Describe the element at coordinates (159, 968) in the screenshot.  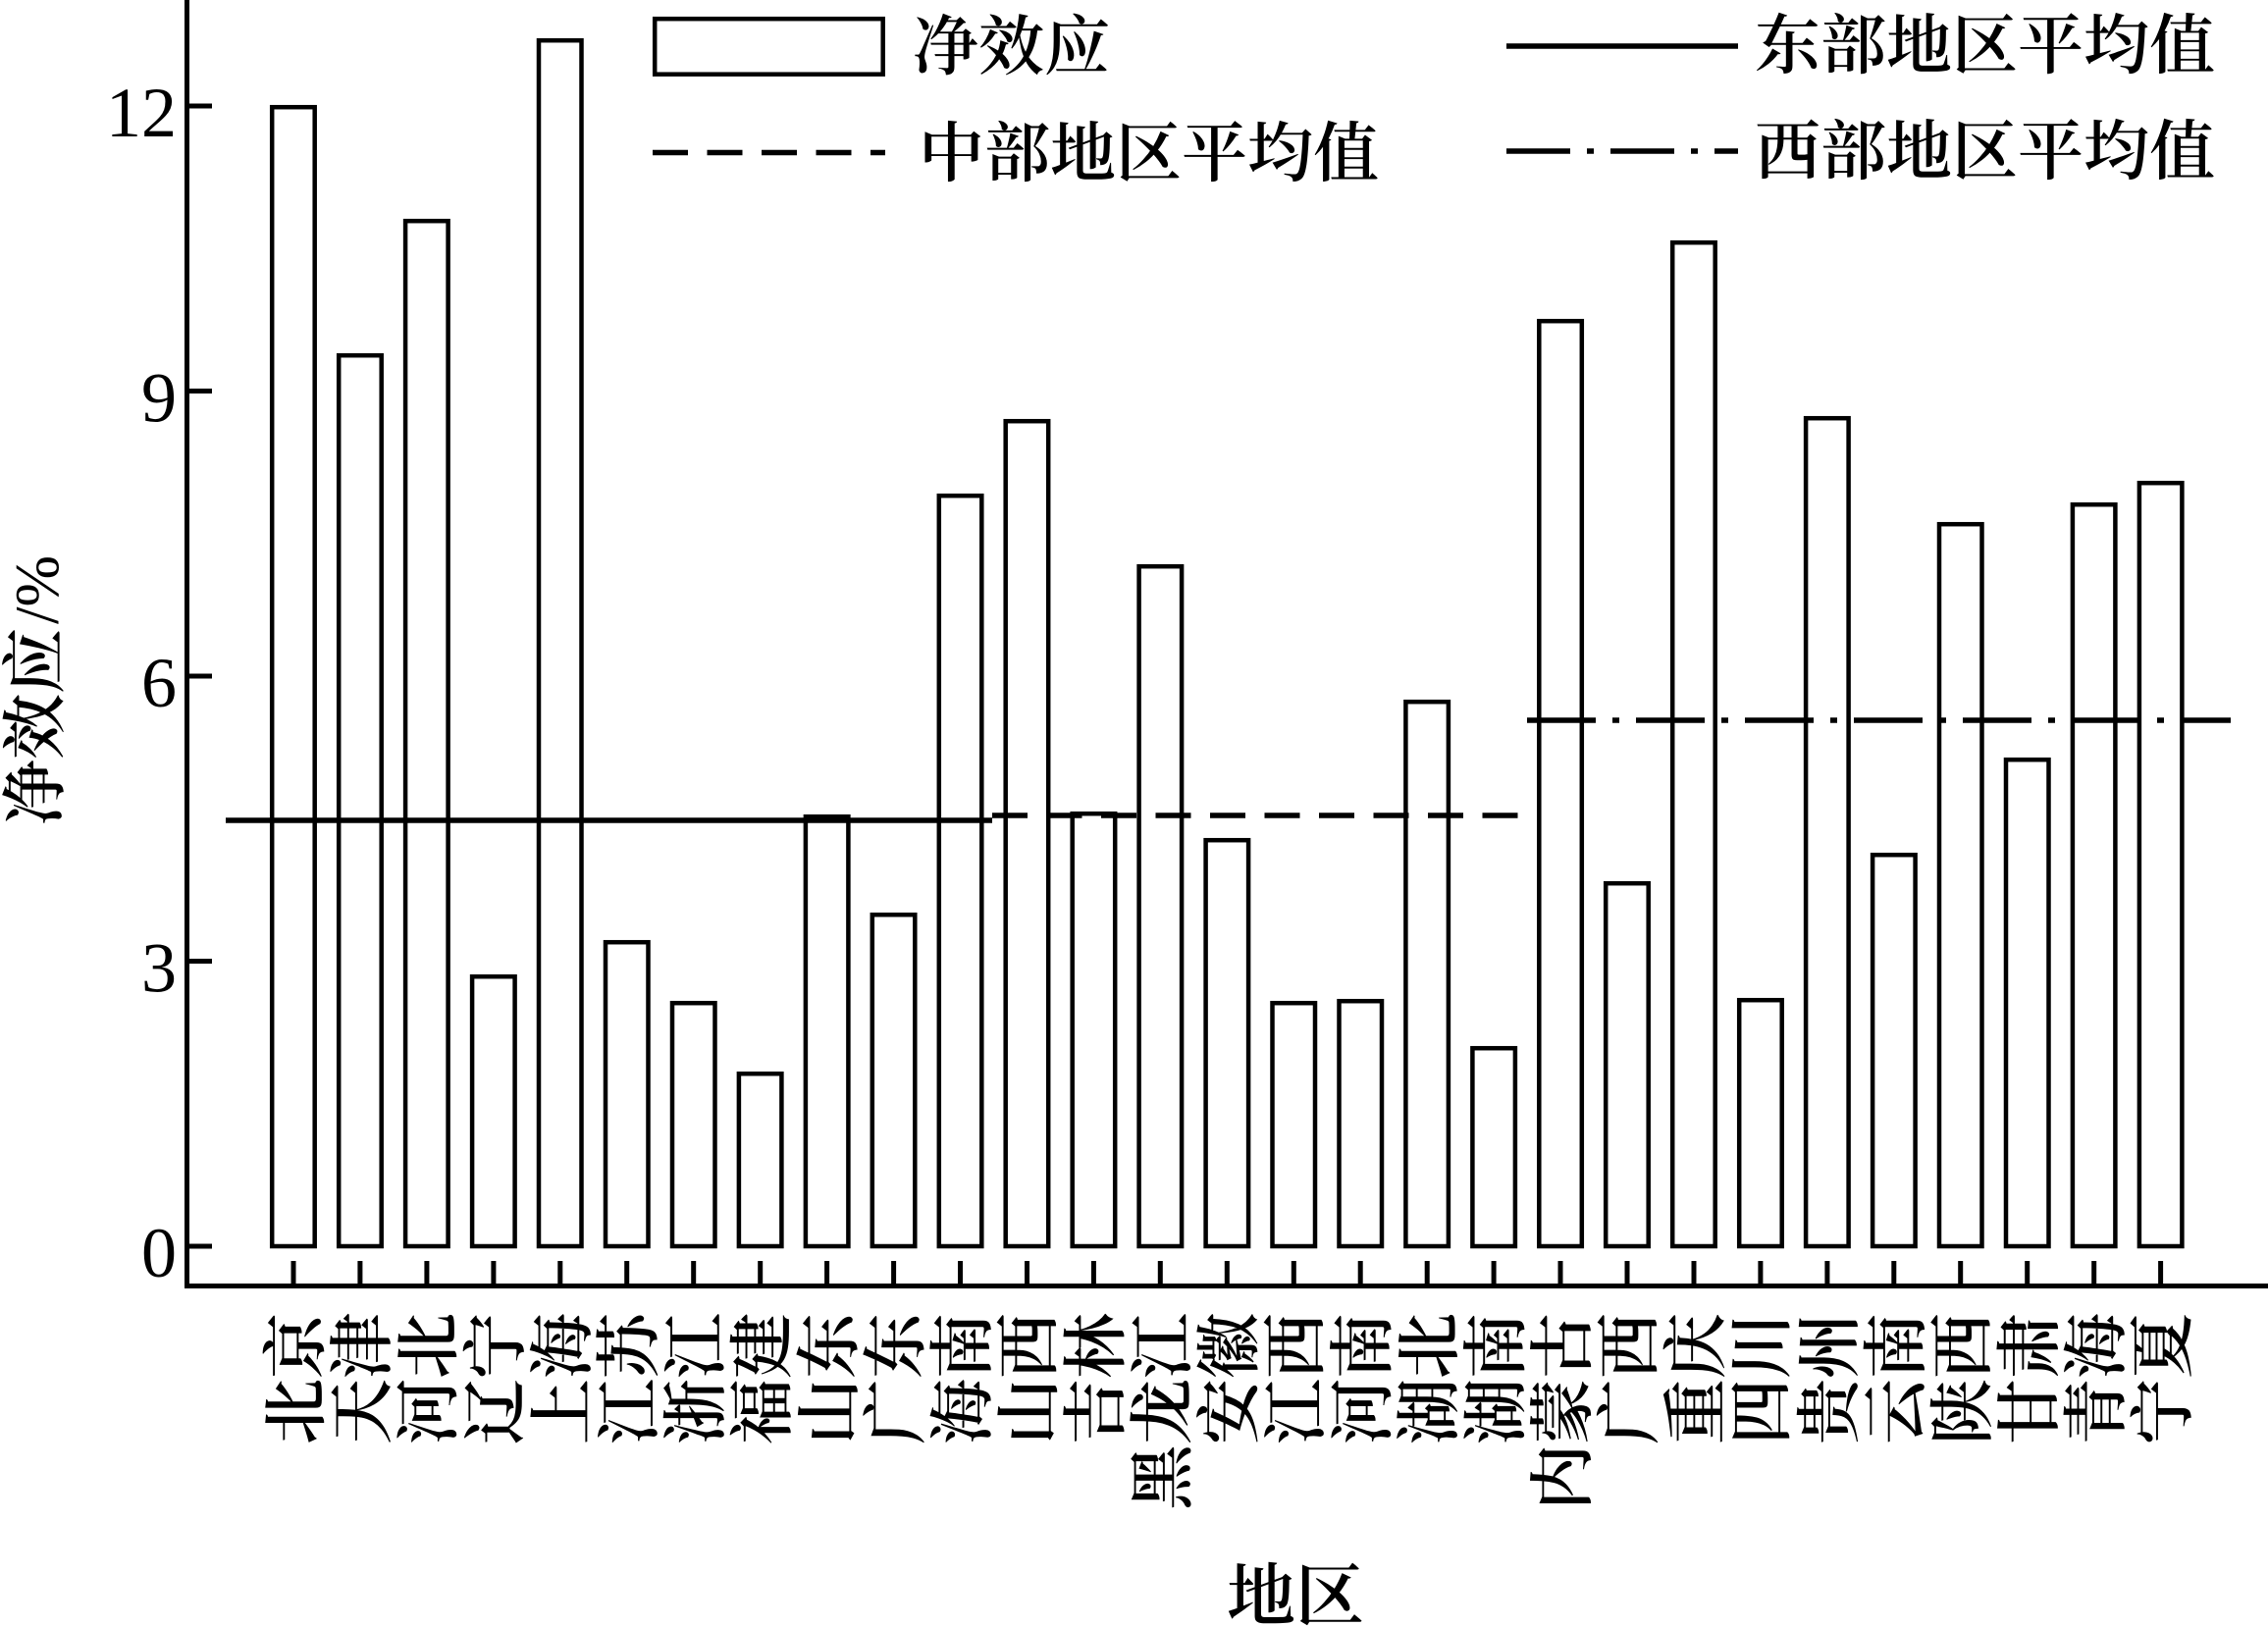
I see `svg-text: 3` at that location.